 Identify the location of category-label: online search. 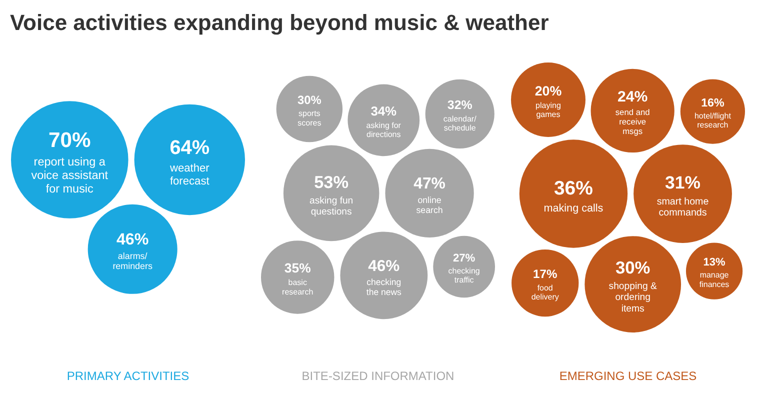
(429, 204).